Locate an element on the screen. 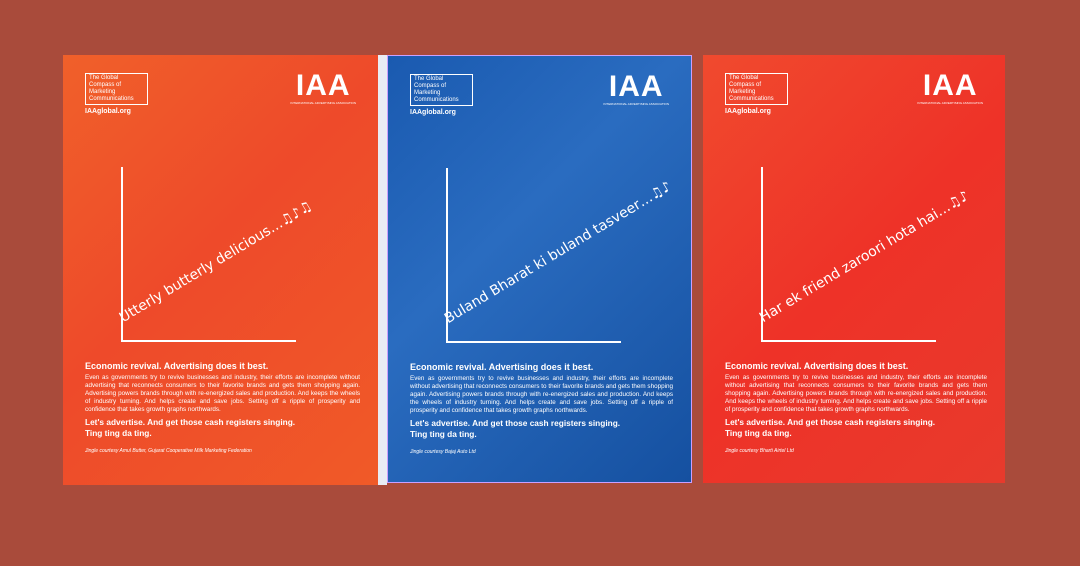 This screenshot has height=566, width=1080. poster-divider is located at coordinates (382, 270).